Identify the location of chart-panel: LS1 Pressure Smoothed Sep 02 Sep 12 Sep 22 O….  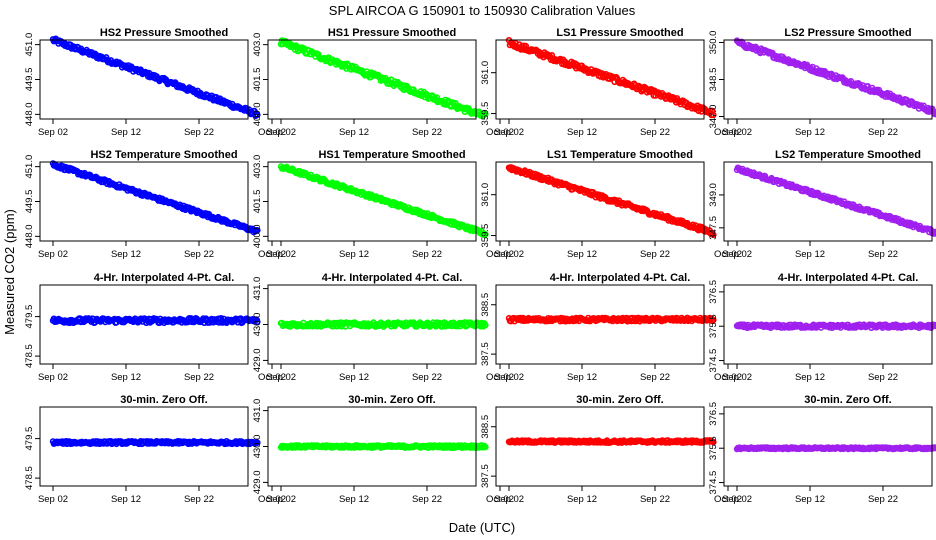
(611, 82).